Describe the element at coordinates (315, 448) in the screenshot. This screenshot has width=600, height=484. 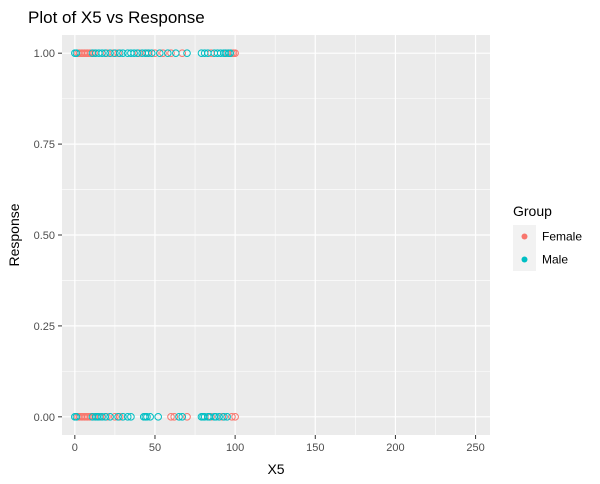
I see `x-tick-label: 150` at that location.